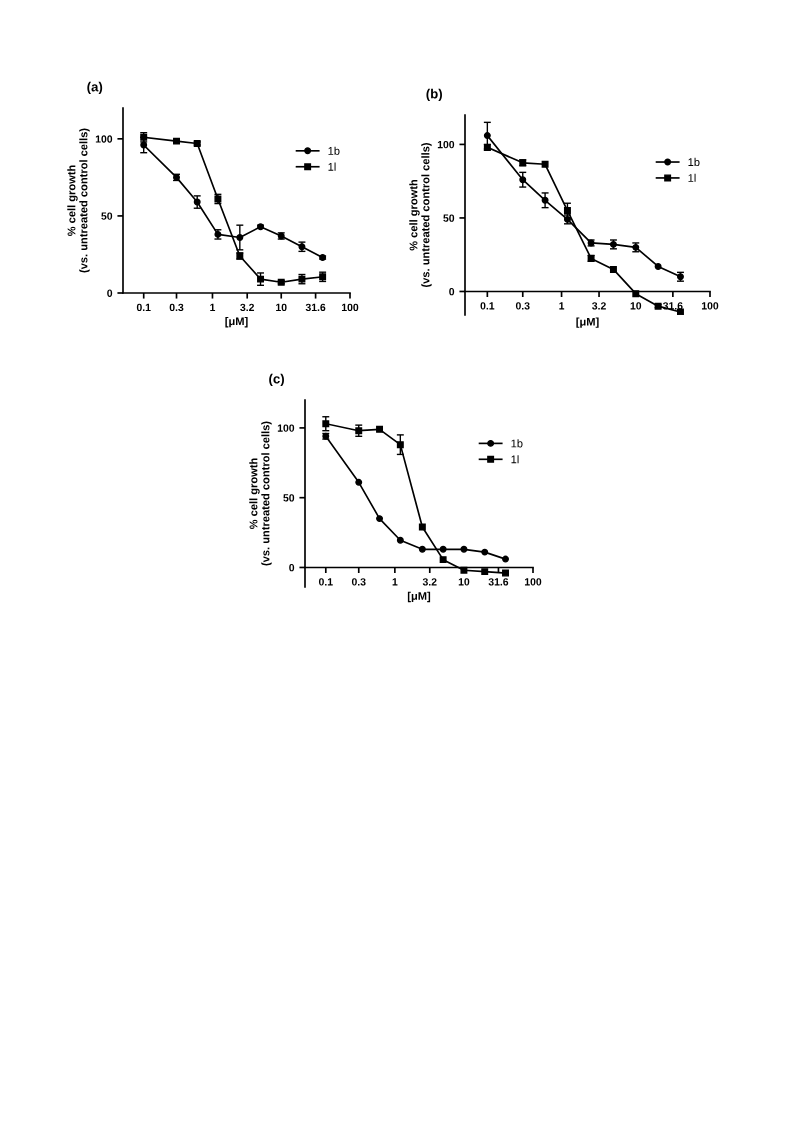  Describe the element at coordinates (95, 88) in the screenshot. I see `chart-title: (a)` at that location.